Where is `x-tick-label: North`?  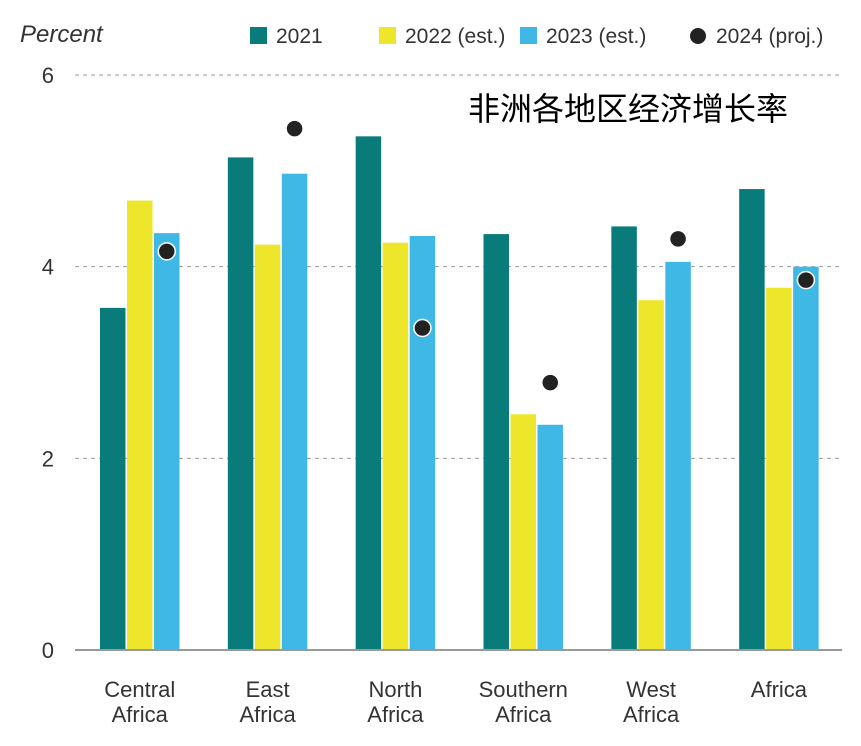
x-tick-label: North is located at coordinates (396, 689).